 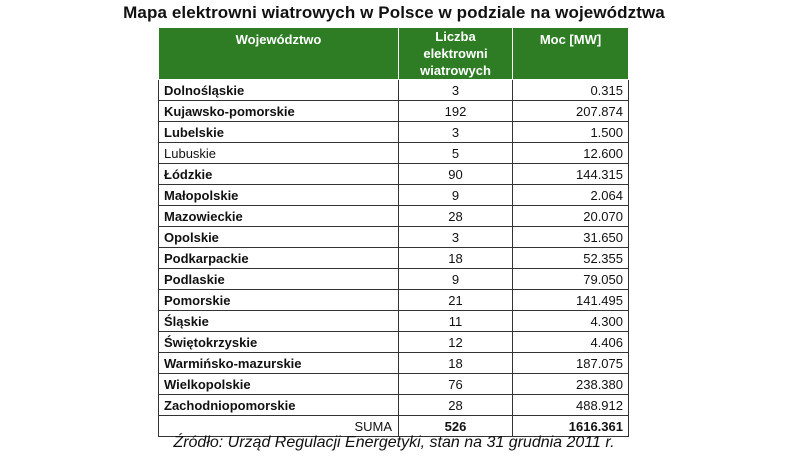 What do you see at coordinates (455, 300) in the screenshot?
I see `count-cell: 21` at bounding box center [455, 300].